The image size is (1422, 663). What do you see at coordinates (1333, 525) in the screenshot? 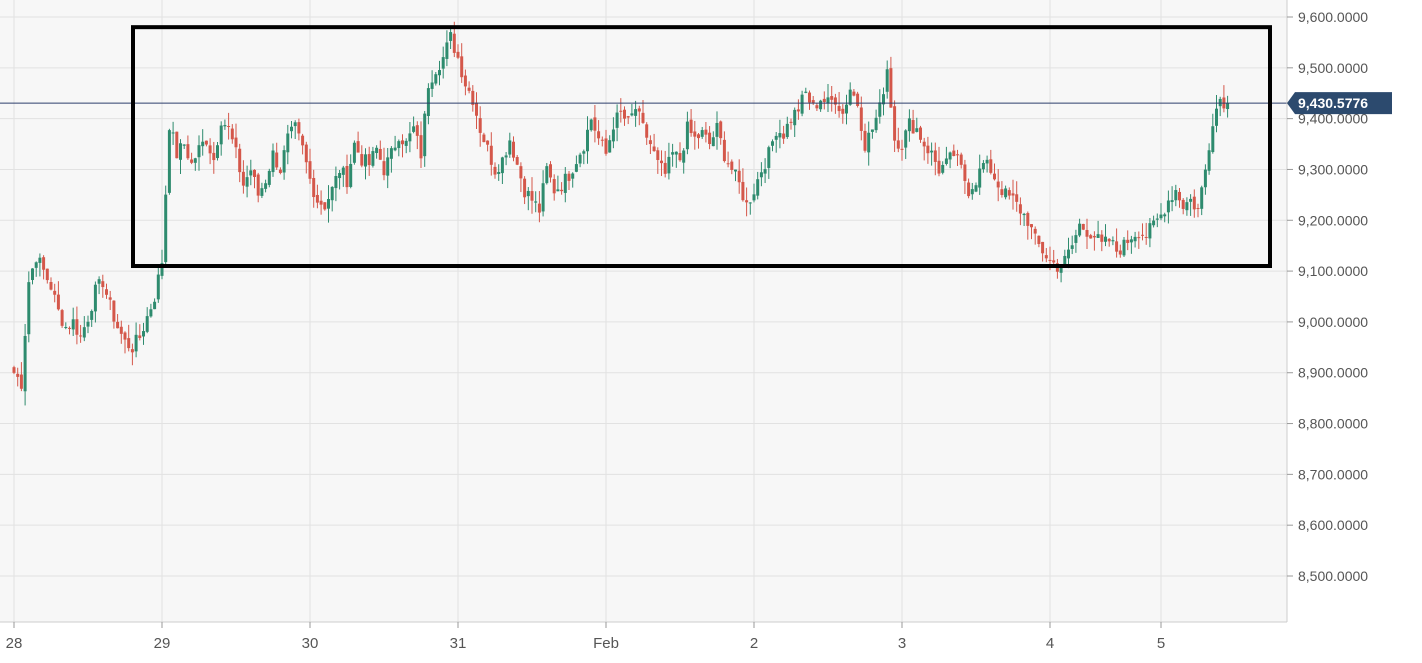
I see `y-tick-label: 8,600.0000` at bounding box center [1333, 525].